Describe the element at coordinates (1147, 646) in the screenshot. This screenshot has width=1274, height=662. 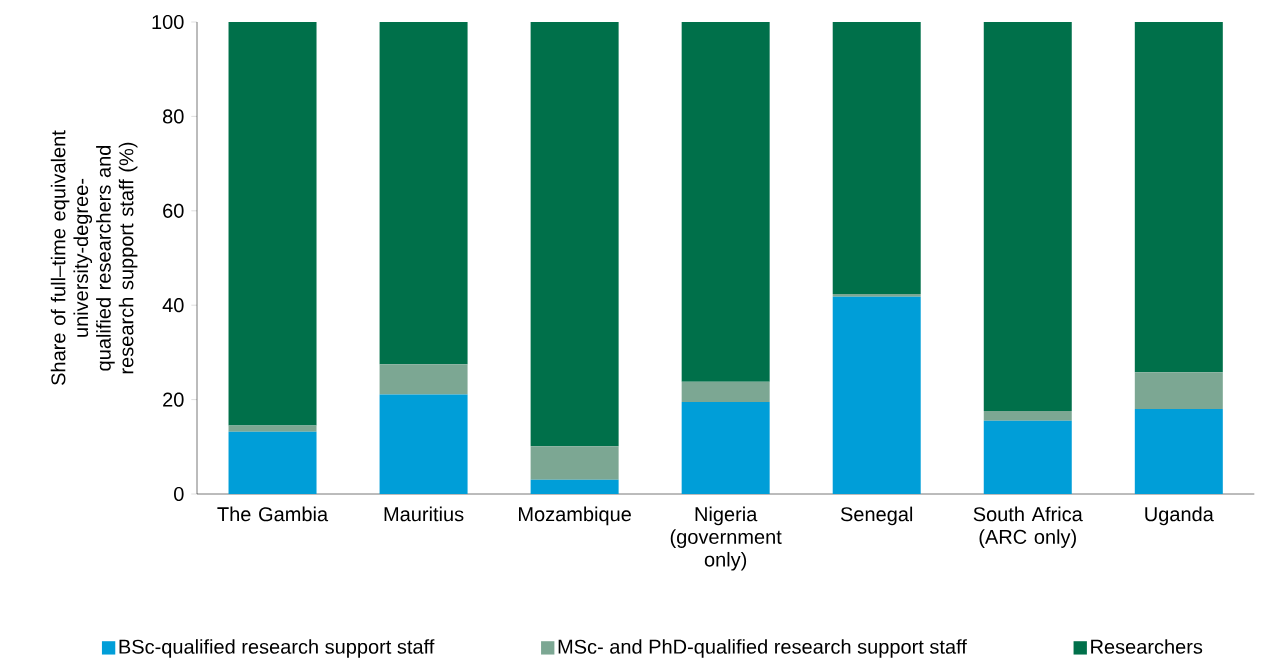
I see `legend-label: Researchers` at that location.